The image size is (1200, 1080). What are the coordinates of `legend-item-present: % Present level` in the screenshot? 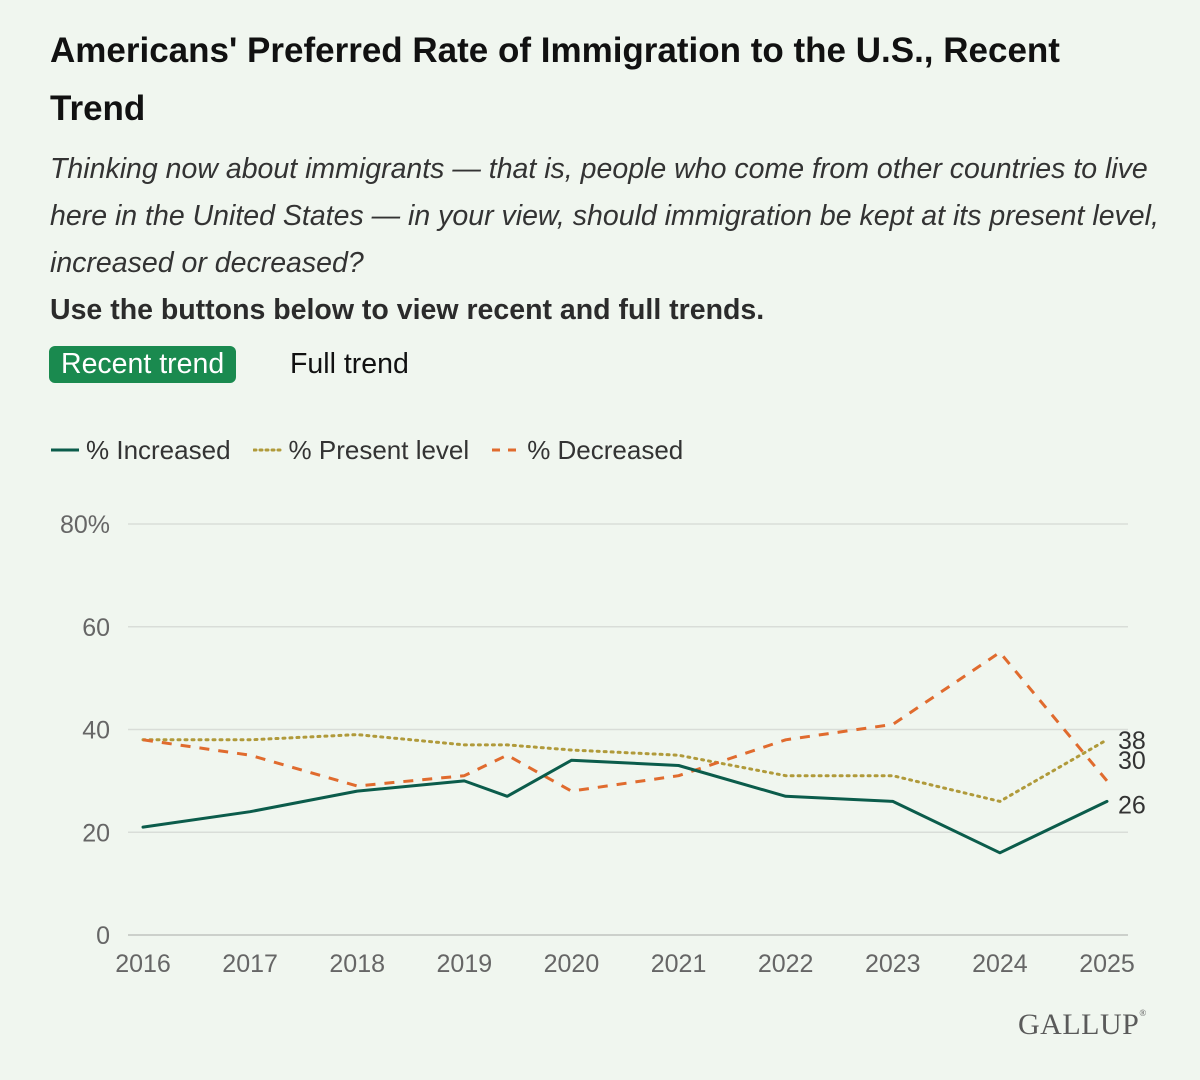 It's located at (361, 450).